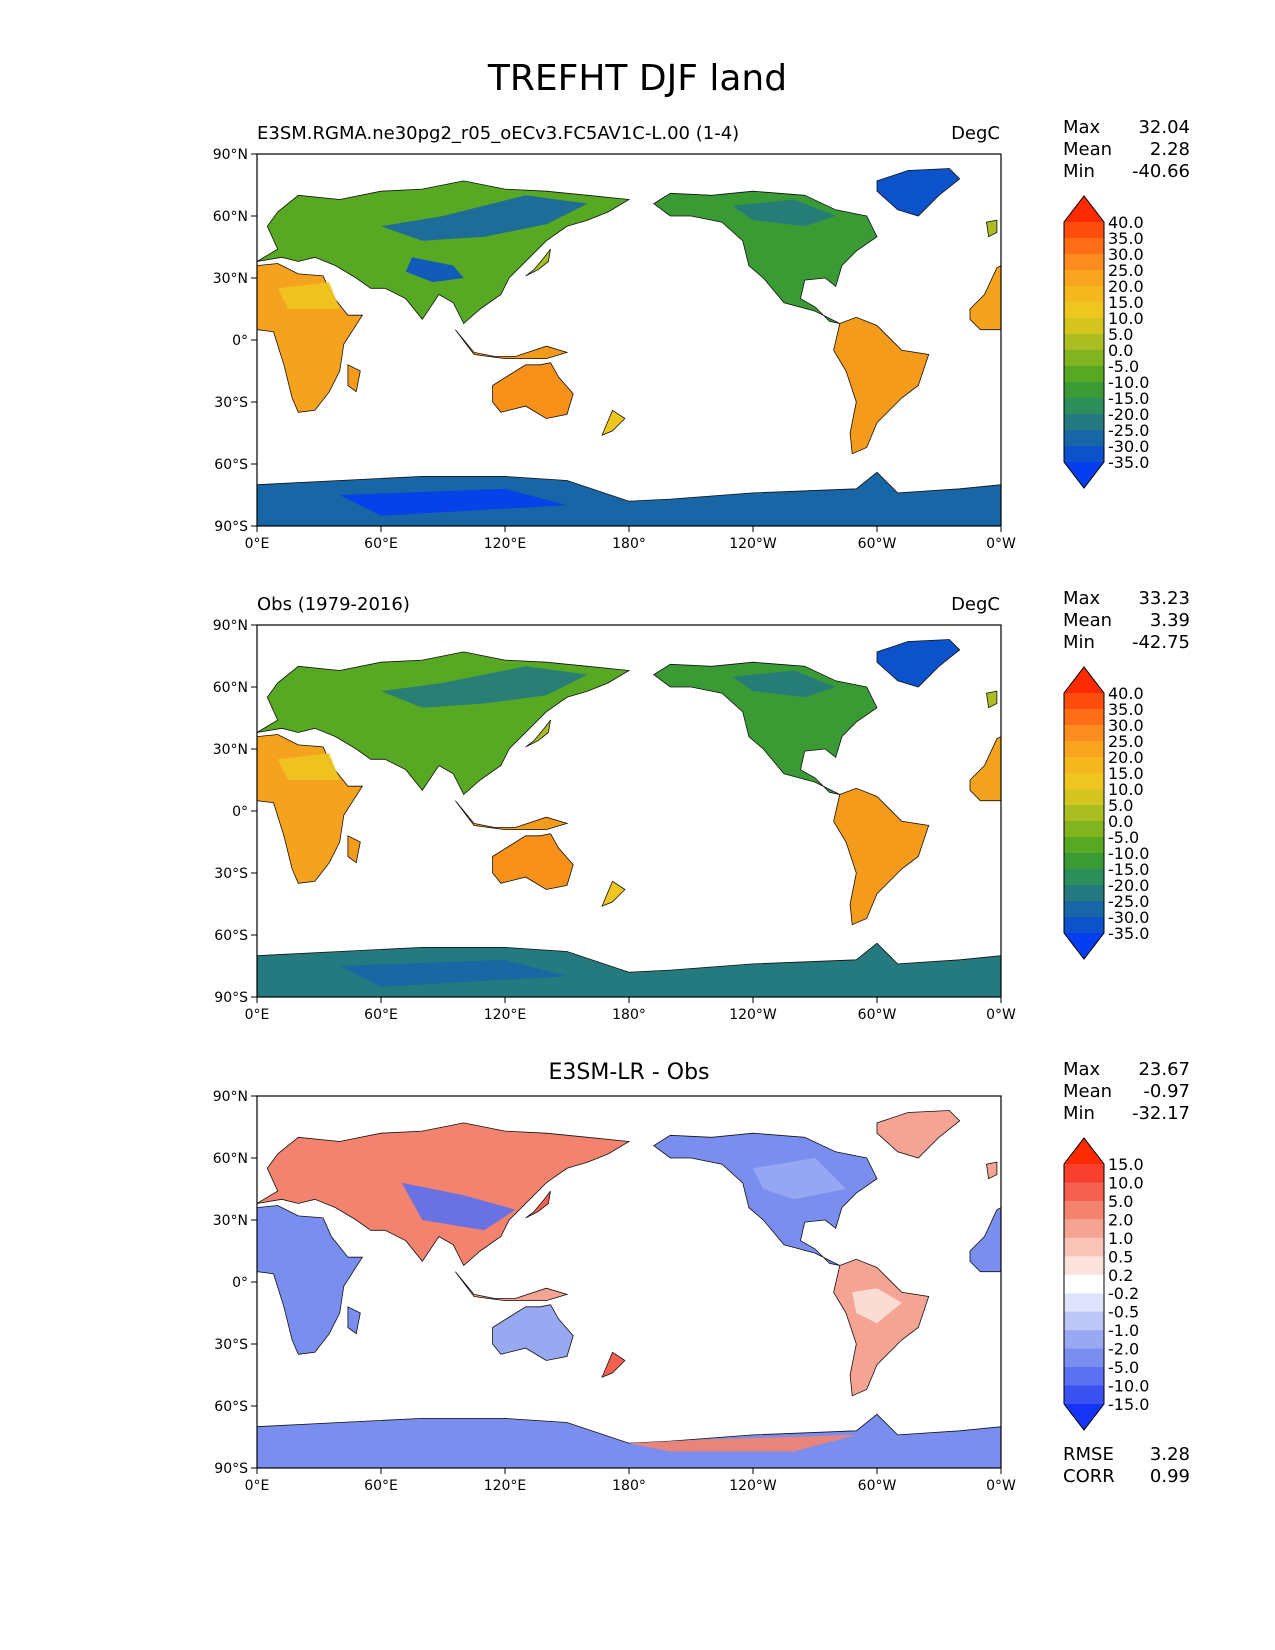 This screenshot has height=1650, width=1275. Describe the element at coordinates (533, 390) in the screenshot. I see `landmass-australia` at that location.